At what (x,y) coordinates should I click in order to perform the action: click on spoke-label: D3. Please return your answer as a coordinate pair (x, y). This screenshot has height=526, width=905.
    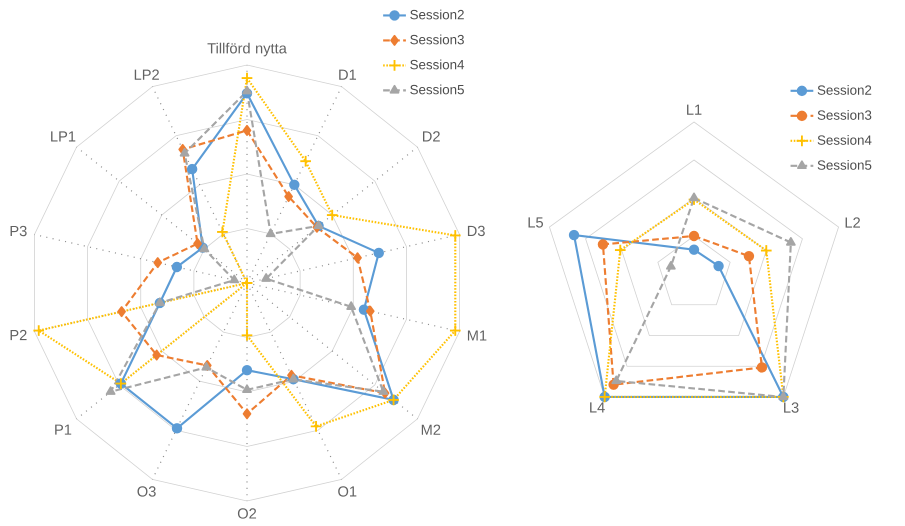
    Looking at the image, I should click on (476, 231).